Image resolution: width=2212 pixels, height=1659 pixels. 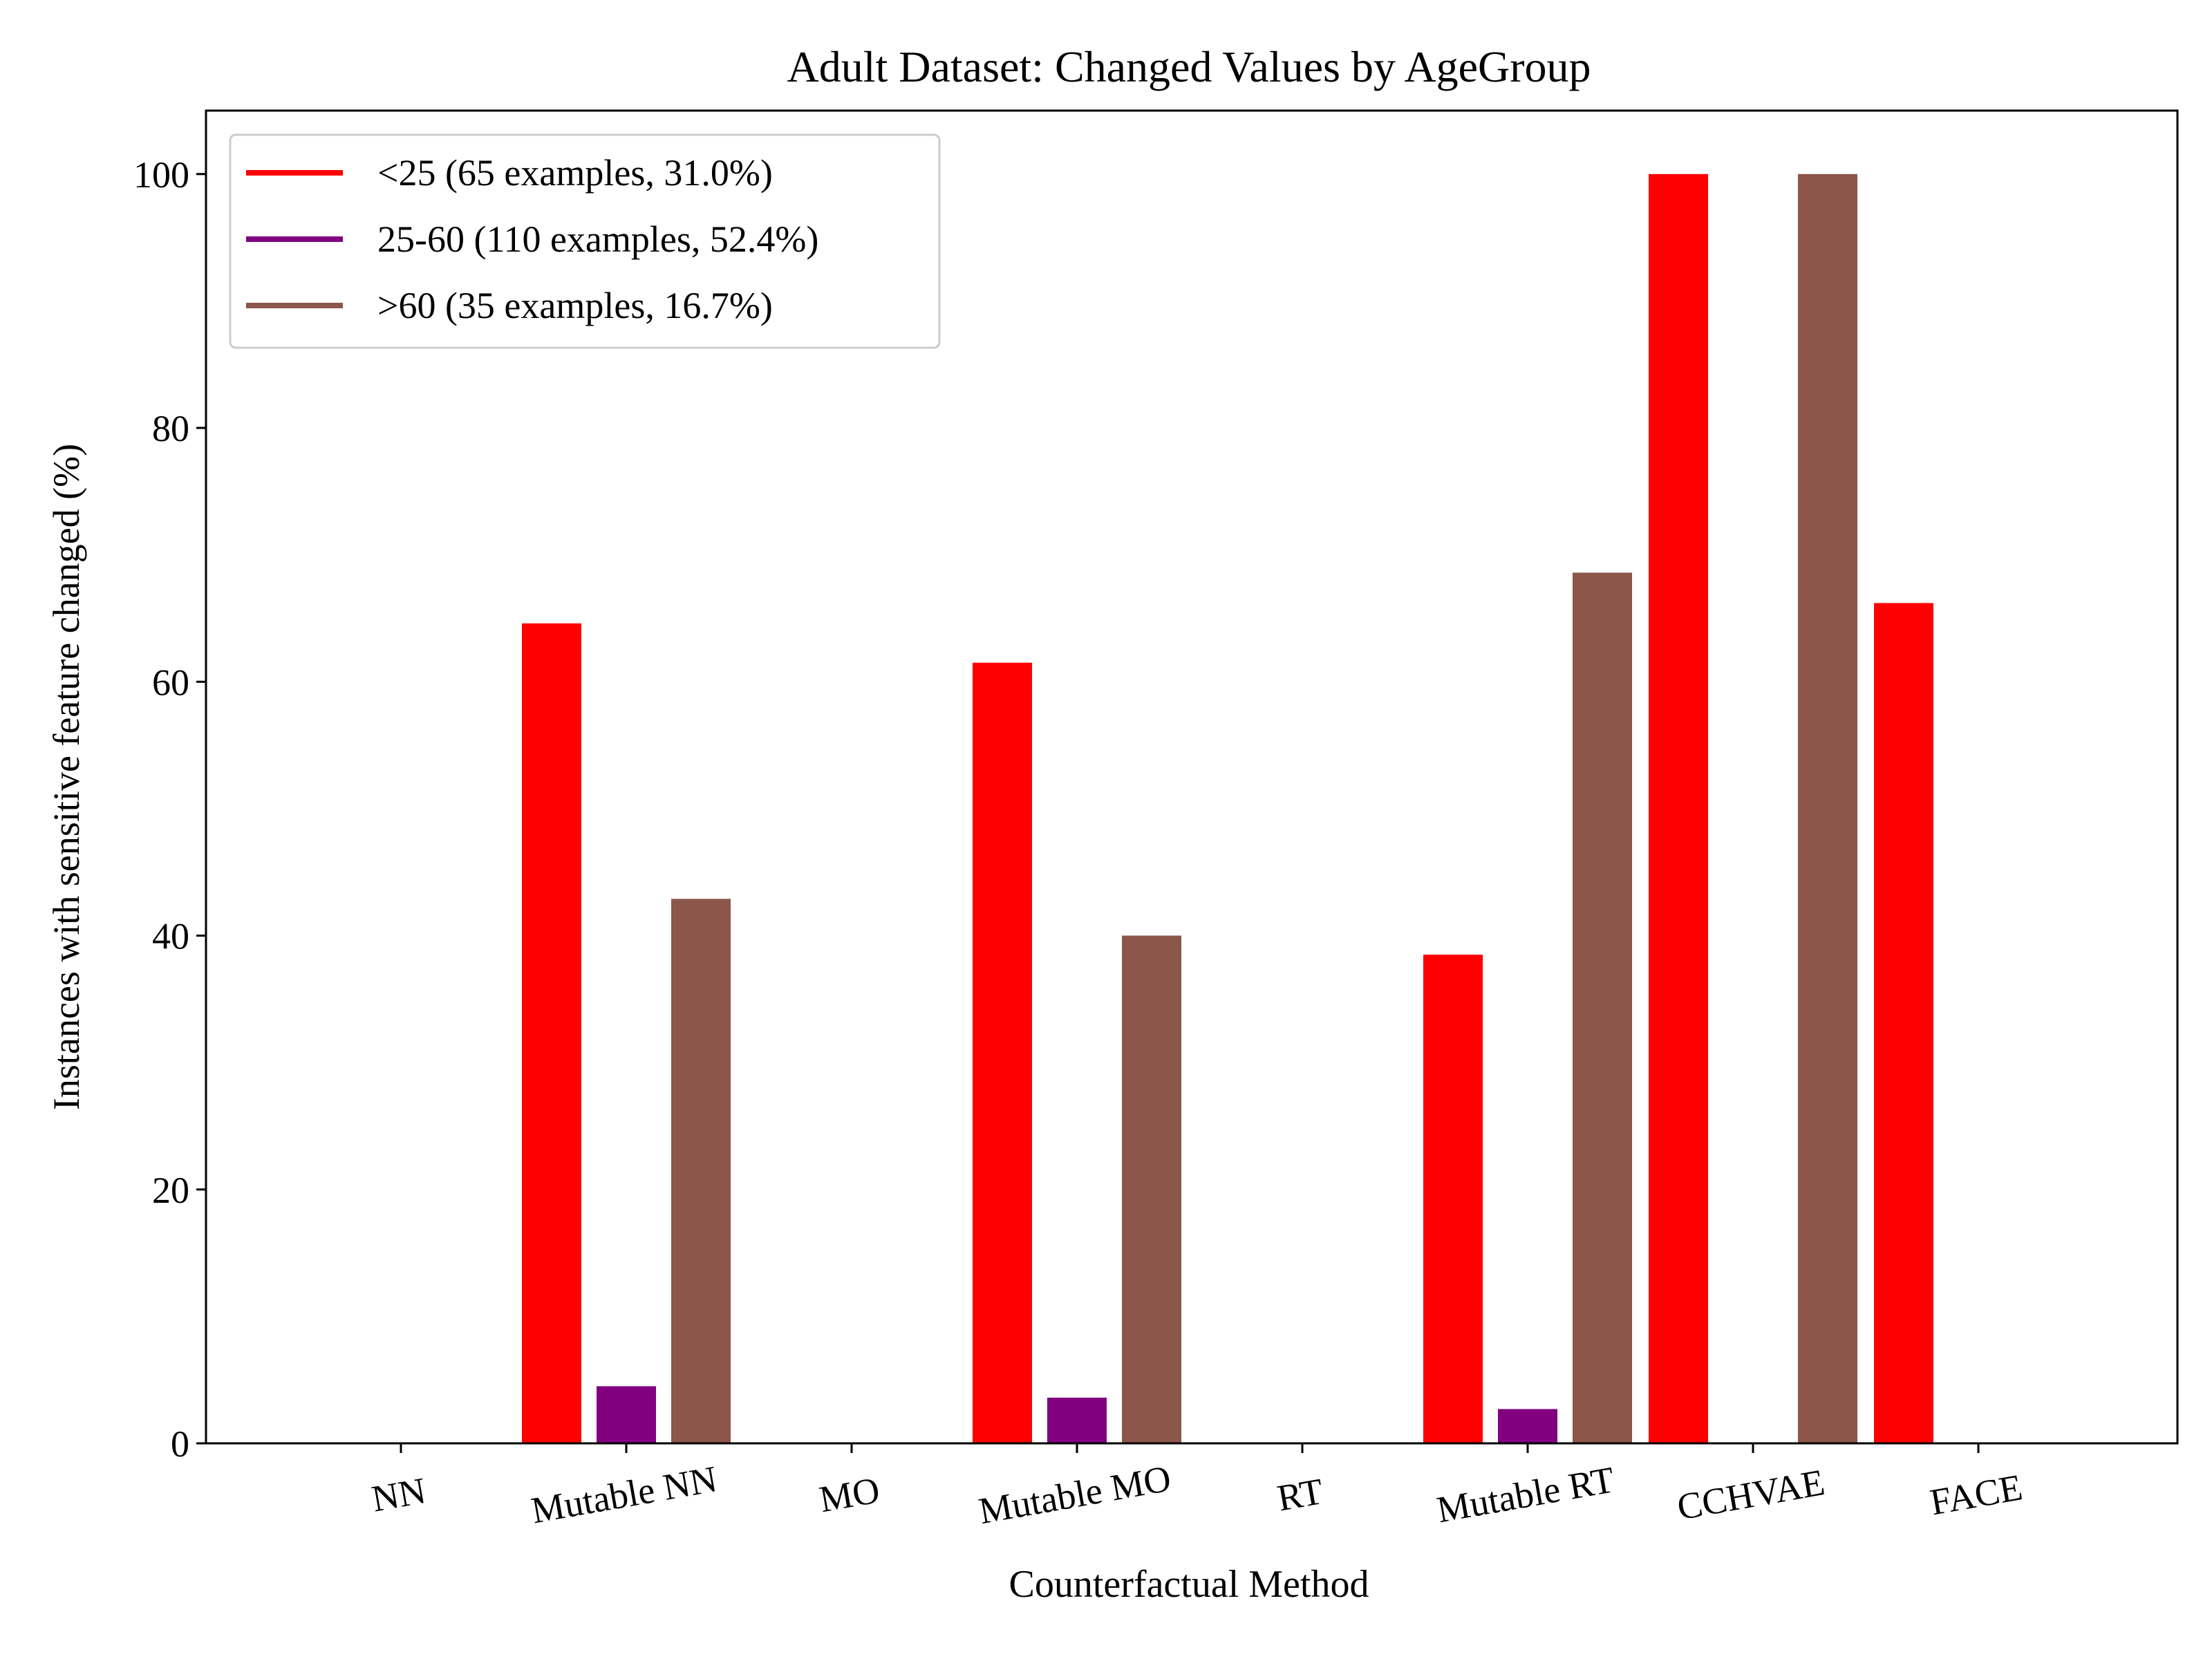 I want to click on y-tick-label: 40, so click(x=170, y=936).